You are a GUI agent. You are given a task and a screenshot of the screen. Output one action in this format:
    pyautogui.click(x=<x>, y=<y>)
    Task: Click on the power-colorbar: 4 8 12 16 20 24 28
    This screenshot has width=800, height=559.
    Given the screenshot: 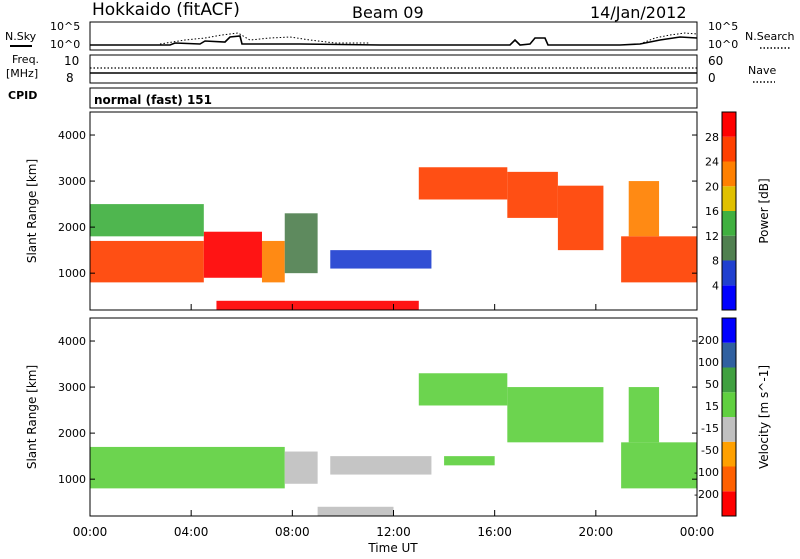 What is the action you would take?
    pyautogui.click(x=721, y=211)
    